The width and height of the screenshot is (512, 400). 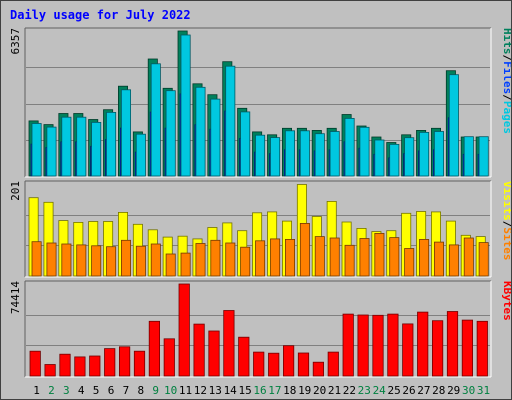 What do you see at coordinates (506, 201) in the screenshot?
I see `legend-visits: Visits` at bounding box center [506, 201].